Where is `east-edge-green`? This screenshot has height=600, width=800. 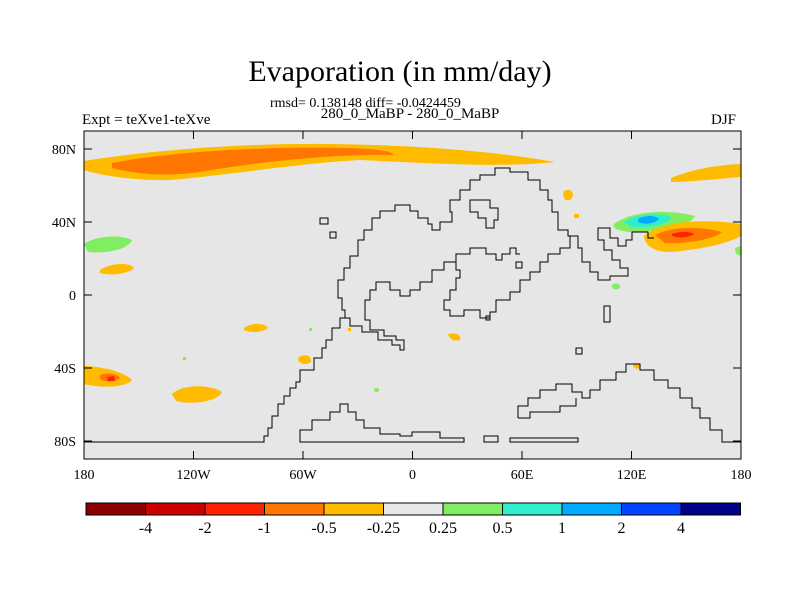 east-edge-green is located at coordinates (738, 251).